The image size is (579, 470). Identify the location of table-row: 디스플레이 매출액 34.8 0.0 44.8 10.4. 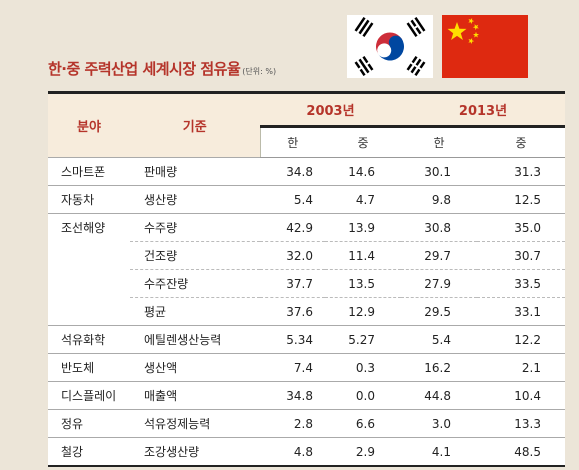
(306, 395).